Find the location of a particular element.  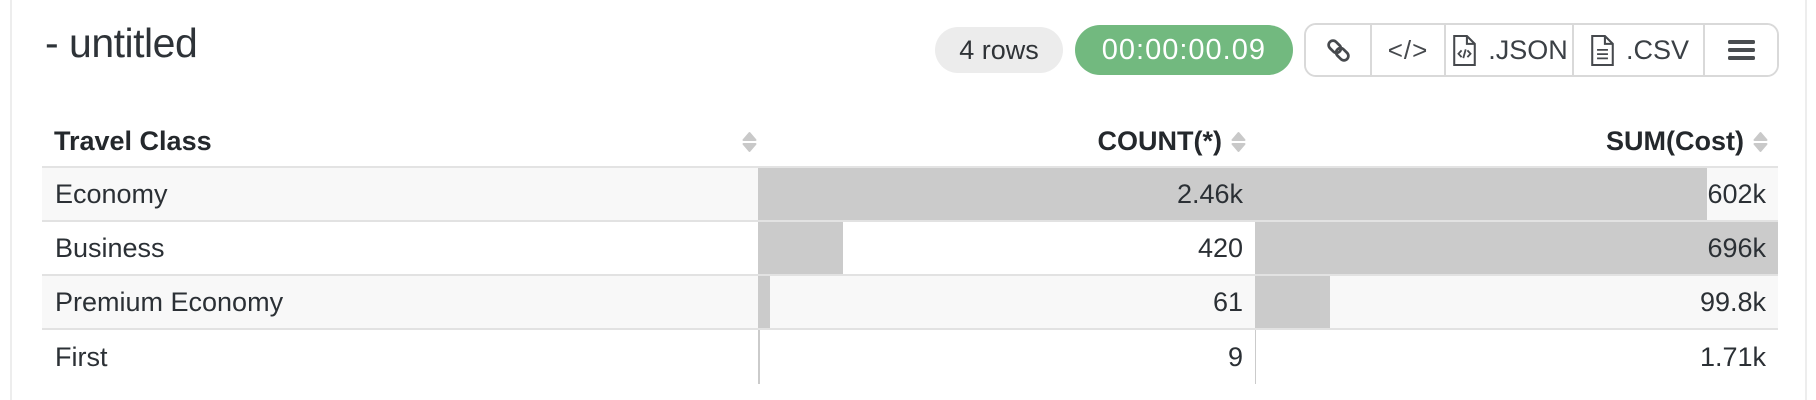

column-header-label: SUM(Cost) is located at coordinates (1675, 141).